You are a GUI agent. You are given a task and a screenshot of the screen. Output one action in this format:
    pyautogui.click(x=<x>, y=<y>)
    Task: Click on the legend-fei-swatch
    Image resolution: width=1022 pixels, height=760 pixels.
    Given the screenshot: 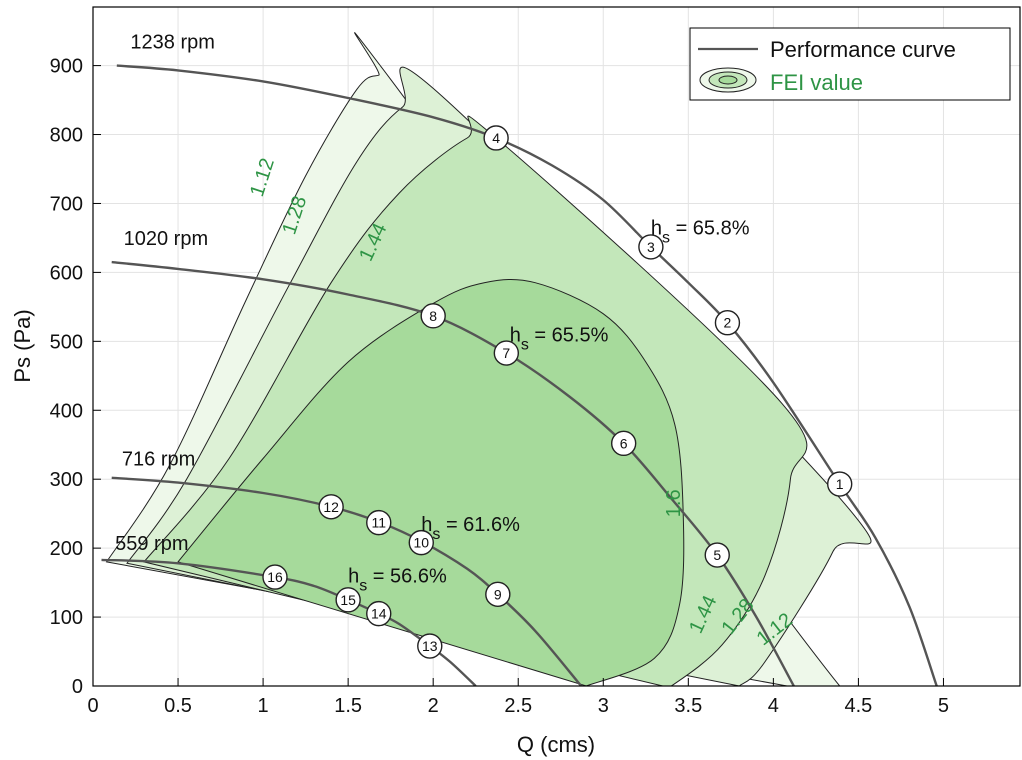 What is the action you would take?
    pyautogui.click(x=728, y=80)
    